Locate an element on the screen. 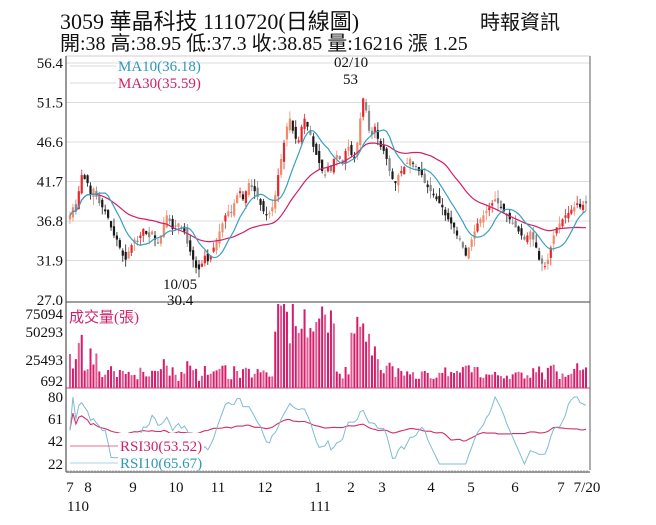 Image resolution: width=656 pixels, height=525 pixels. rsi10-line is located at coordinates (328, 430).